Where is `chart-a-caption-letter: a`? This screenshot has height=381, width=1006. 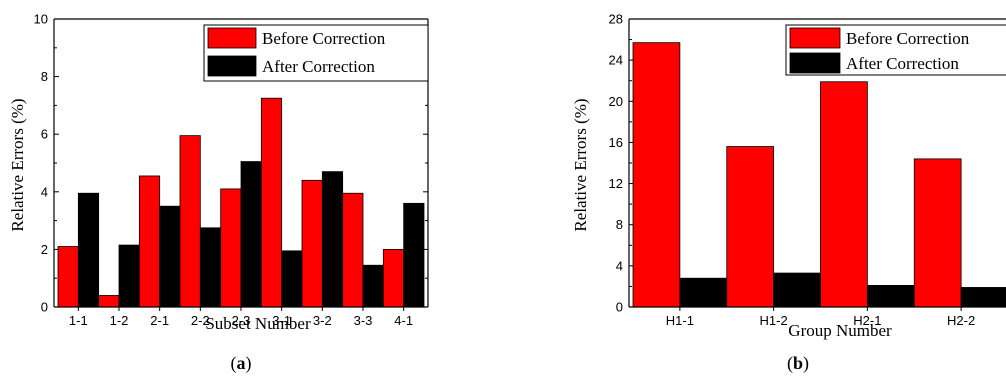 chart-a-caption-letter: a is located at coordinates (241, 363).